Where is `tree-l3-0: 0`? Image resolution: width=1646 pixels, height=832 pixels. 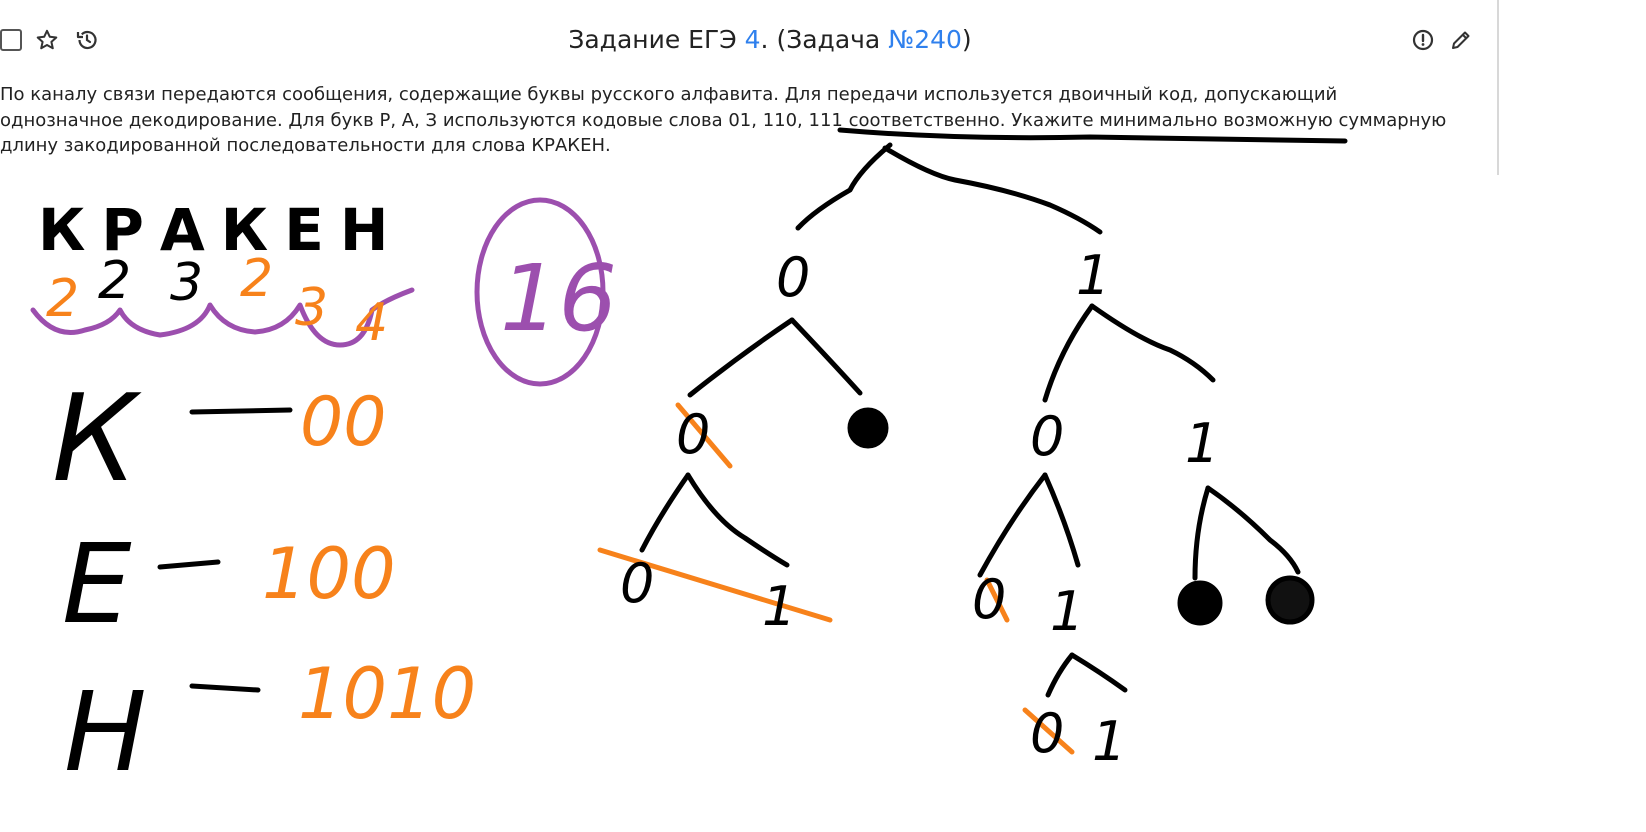
tree-l3-0: 0 is located at coordinates (637, 583).